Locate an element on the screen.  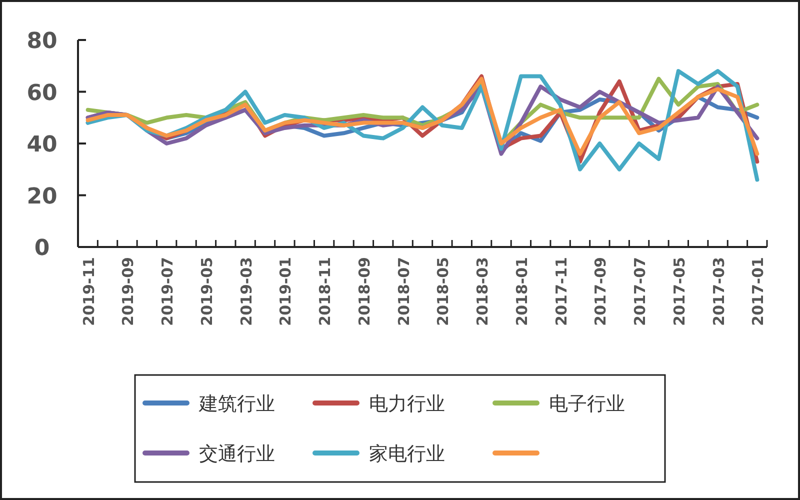
x-tick-label: 2017-11 is located at coordinates (561, 291).